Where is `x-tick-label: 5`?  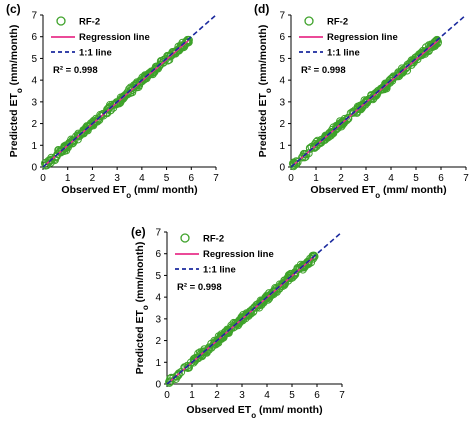 x-tick-label: 5 is located at coordinates (167, 178).